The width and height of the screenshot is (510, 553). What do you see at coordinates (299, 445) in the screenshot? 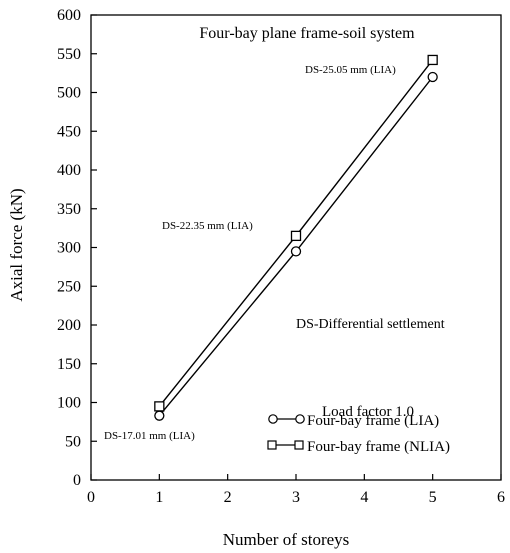
I see `legend-marker-square-b` at bounding box center [299, 445].